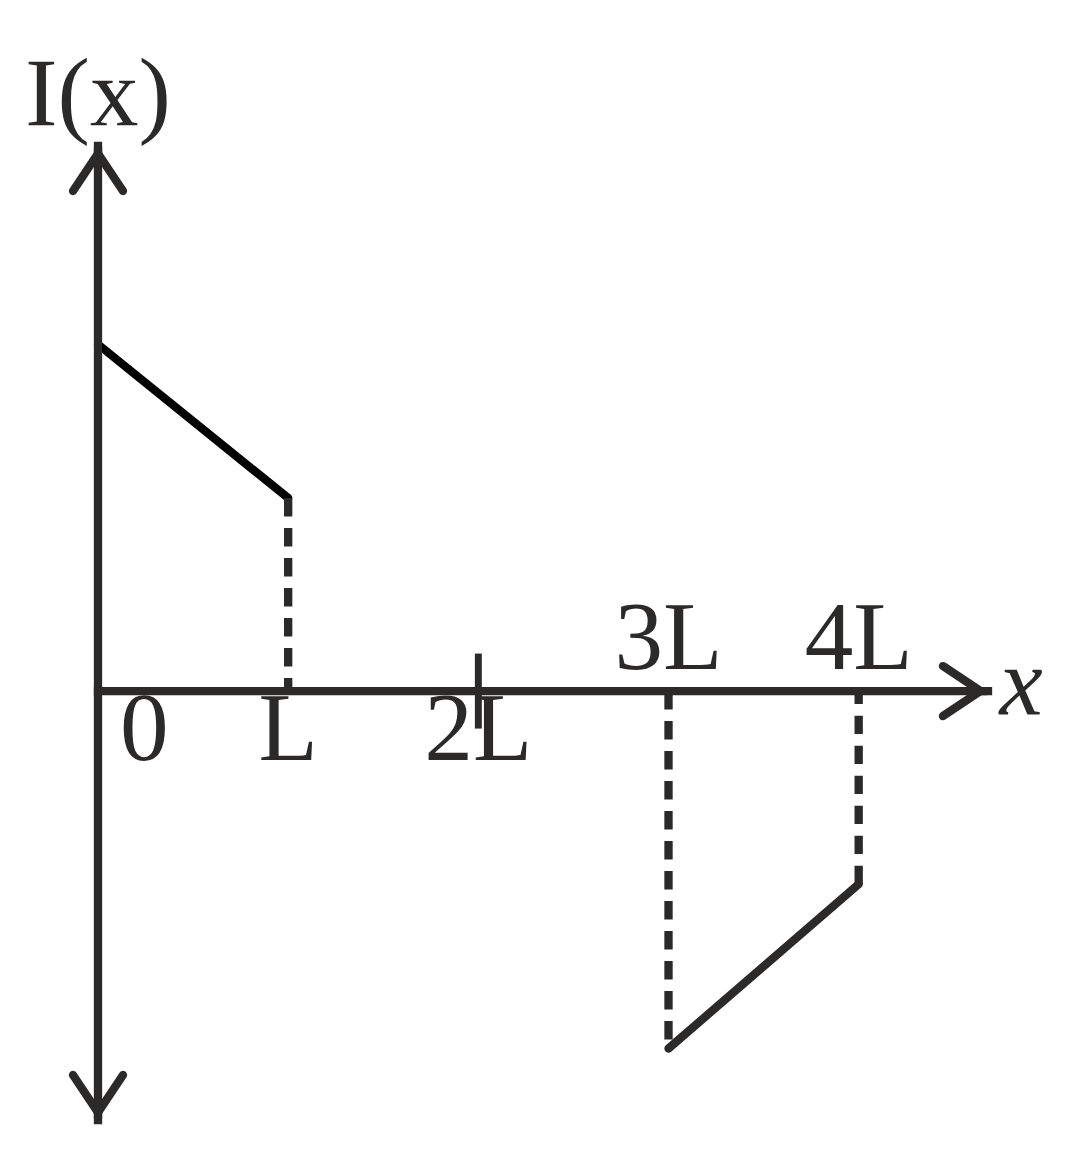  Describe the element at coordinates (856, 636) in the screenshot. I see `x-tick-label: 4L` at that location.